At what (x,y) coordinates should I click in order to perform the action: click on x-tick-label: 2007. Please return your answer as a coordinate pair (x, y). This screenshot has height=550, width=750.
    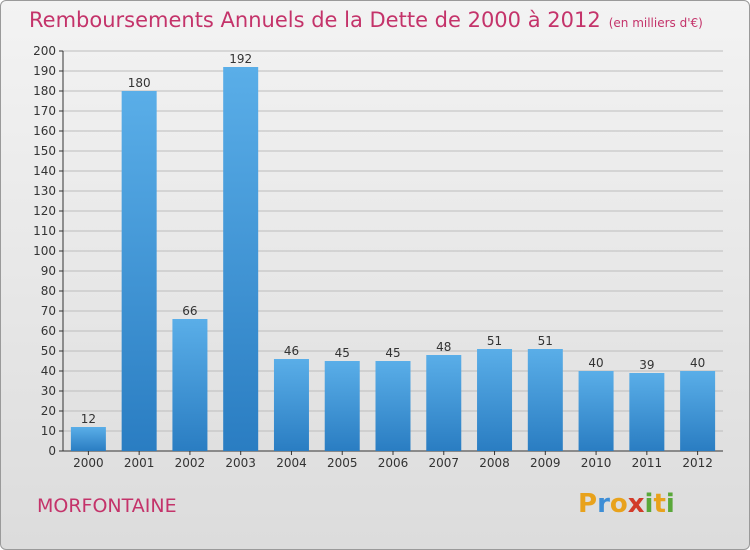
    Looking at the image, I should click on (443, 463).